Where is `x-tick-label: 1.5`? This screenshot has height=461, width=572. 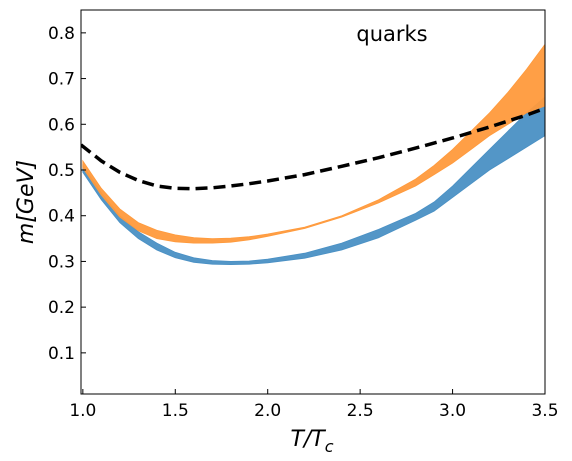 x-tick-label: 1.5 is located at coordinates (175, 411).